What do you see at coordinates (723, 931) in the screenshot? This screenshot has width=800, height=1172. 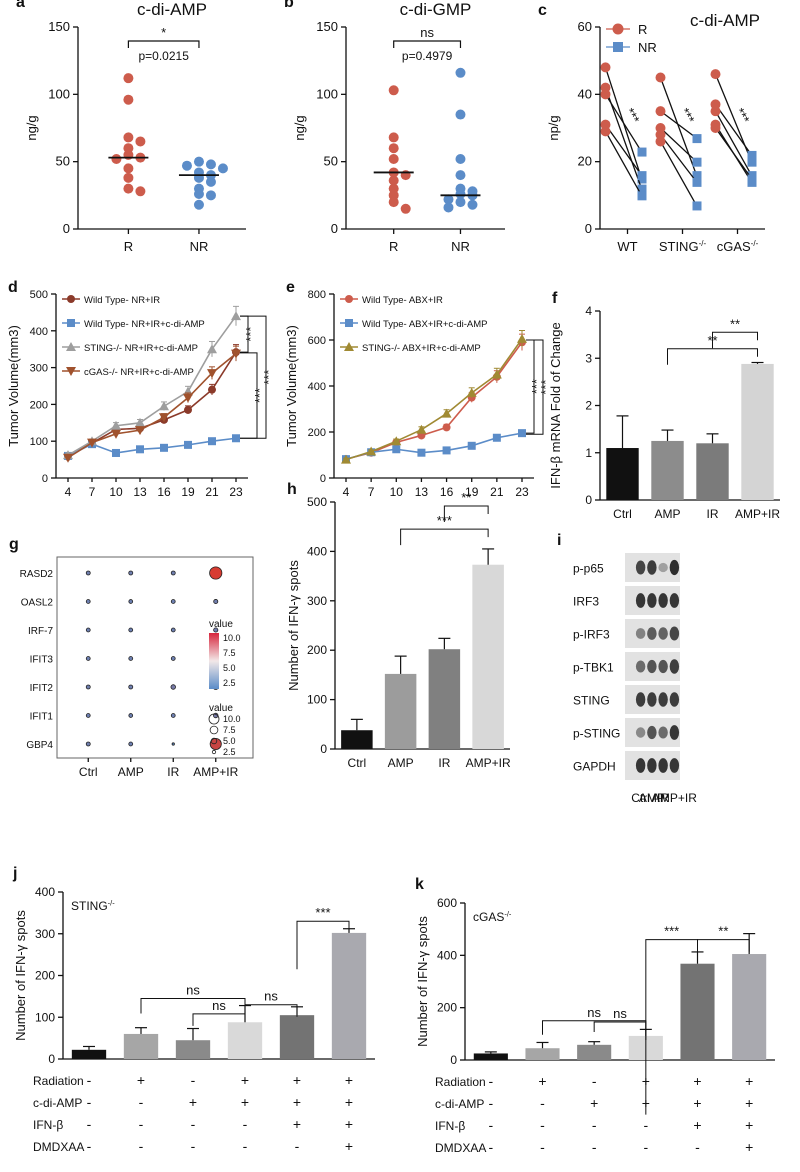 I see `significance-label: **` at bounding box center [723, 931].